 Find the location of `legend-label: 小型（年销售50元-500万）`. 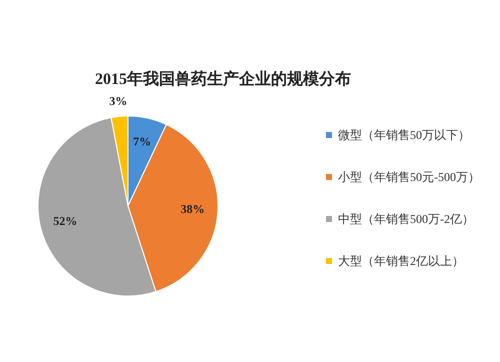

legend-label: 小型（年销售50元-500万） is located at coordinates (409, 177).